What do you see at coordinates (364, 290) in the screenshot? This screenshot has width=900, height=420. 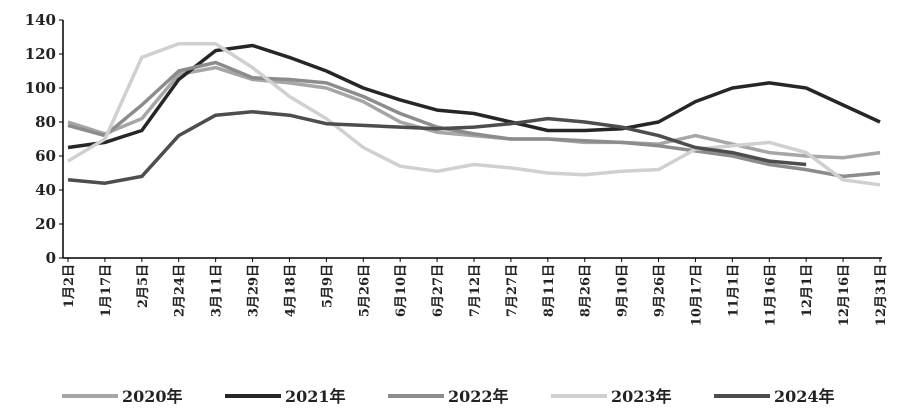 I see `x-tick-label: 5月26日` at bounding box center [364, 290].